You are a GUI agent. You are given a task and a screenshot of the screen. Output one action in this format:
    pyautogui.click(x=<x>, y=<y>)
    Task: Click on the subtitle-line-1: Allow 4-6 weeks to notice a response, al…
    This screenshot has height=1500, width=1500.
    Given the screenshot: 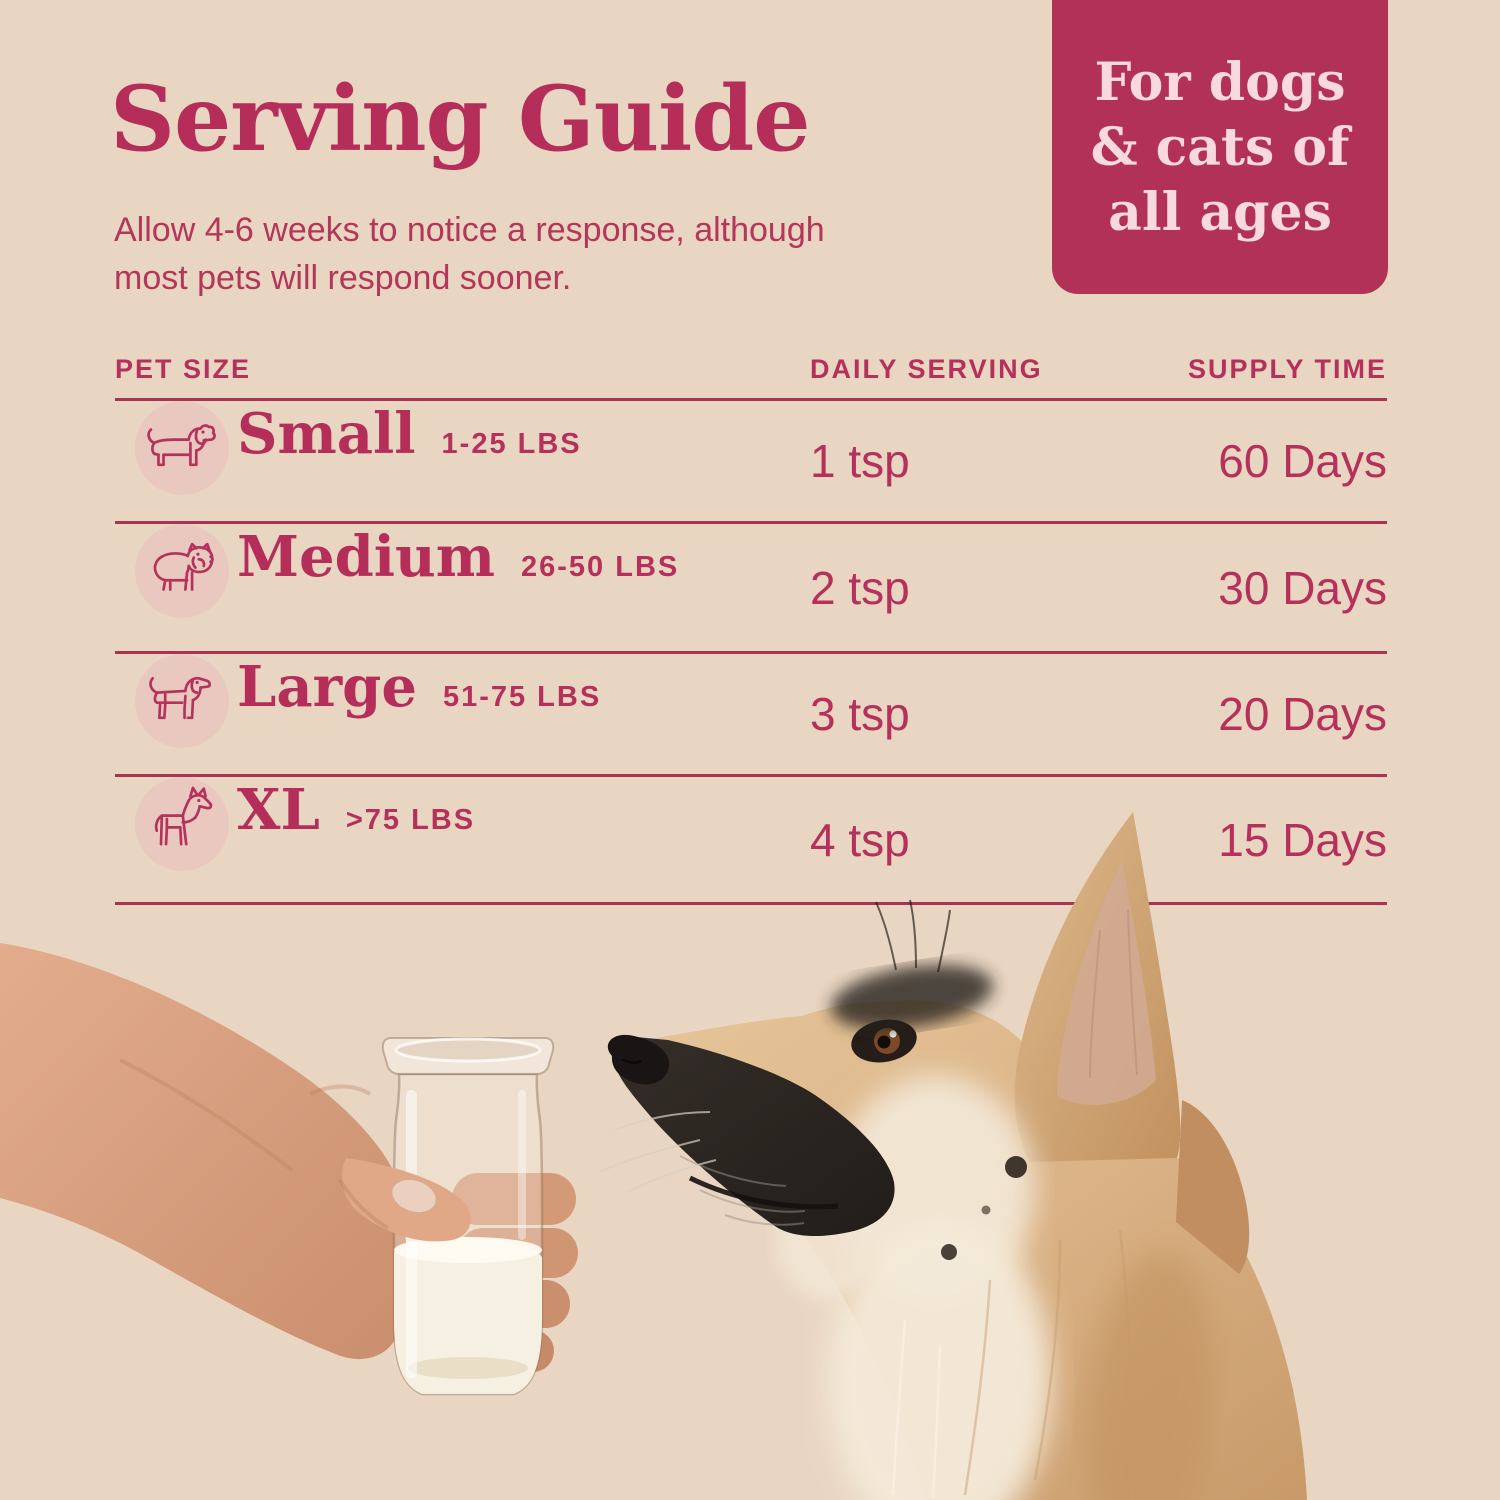 What is the action you would take?
    pyautogui.click(x=469, y=230)
    